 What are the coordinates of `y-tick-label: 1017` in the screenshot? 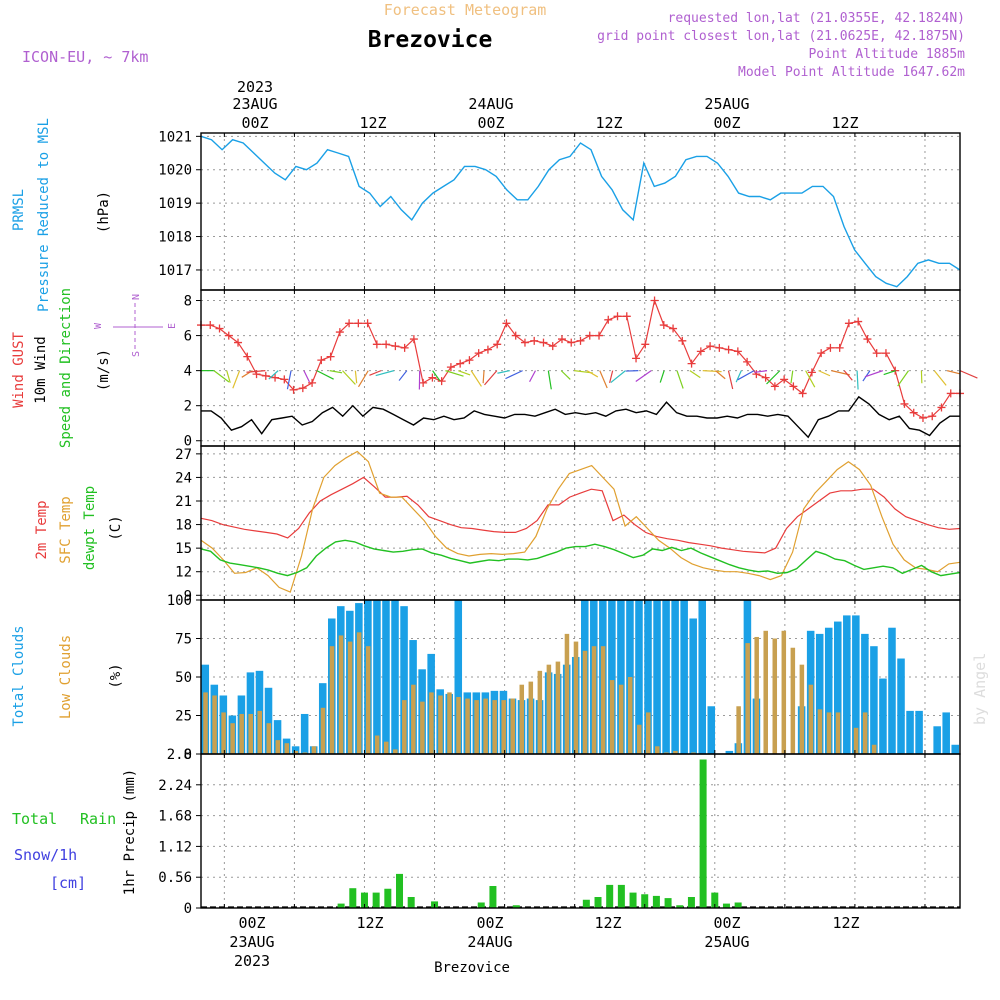 It's located at (175, 271).